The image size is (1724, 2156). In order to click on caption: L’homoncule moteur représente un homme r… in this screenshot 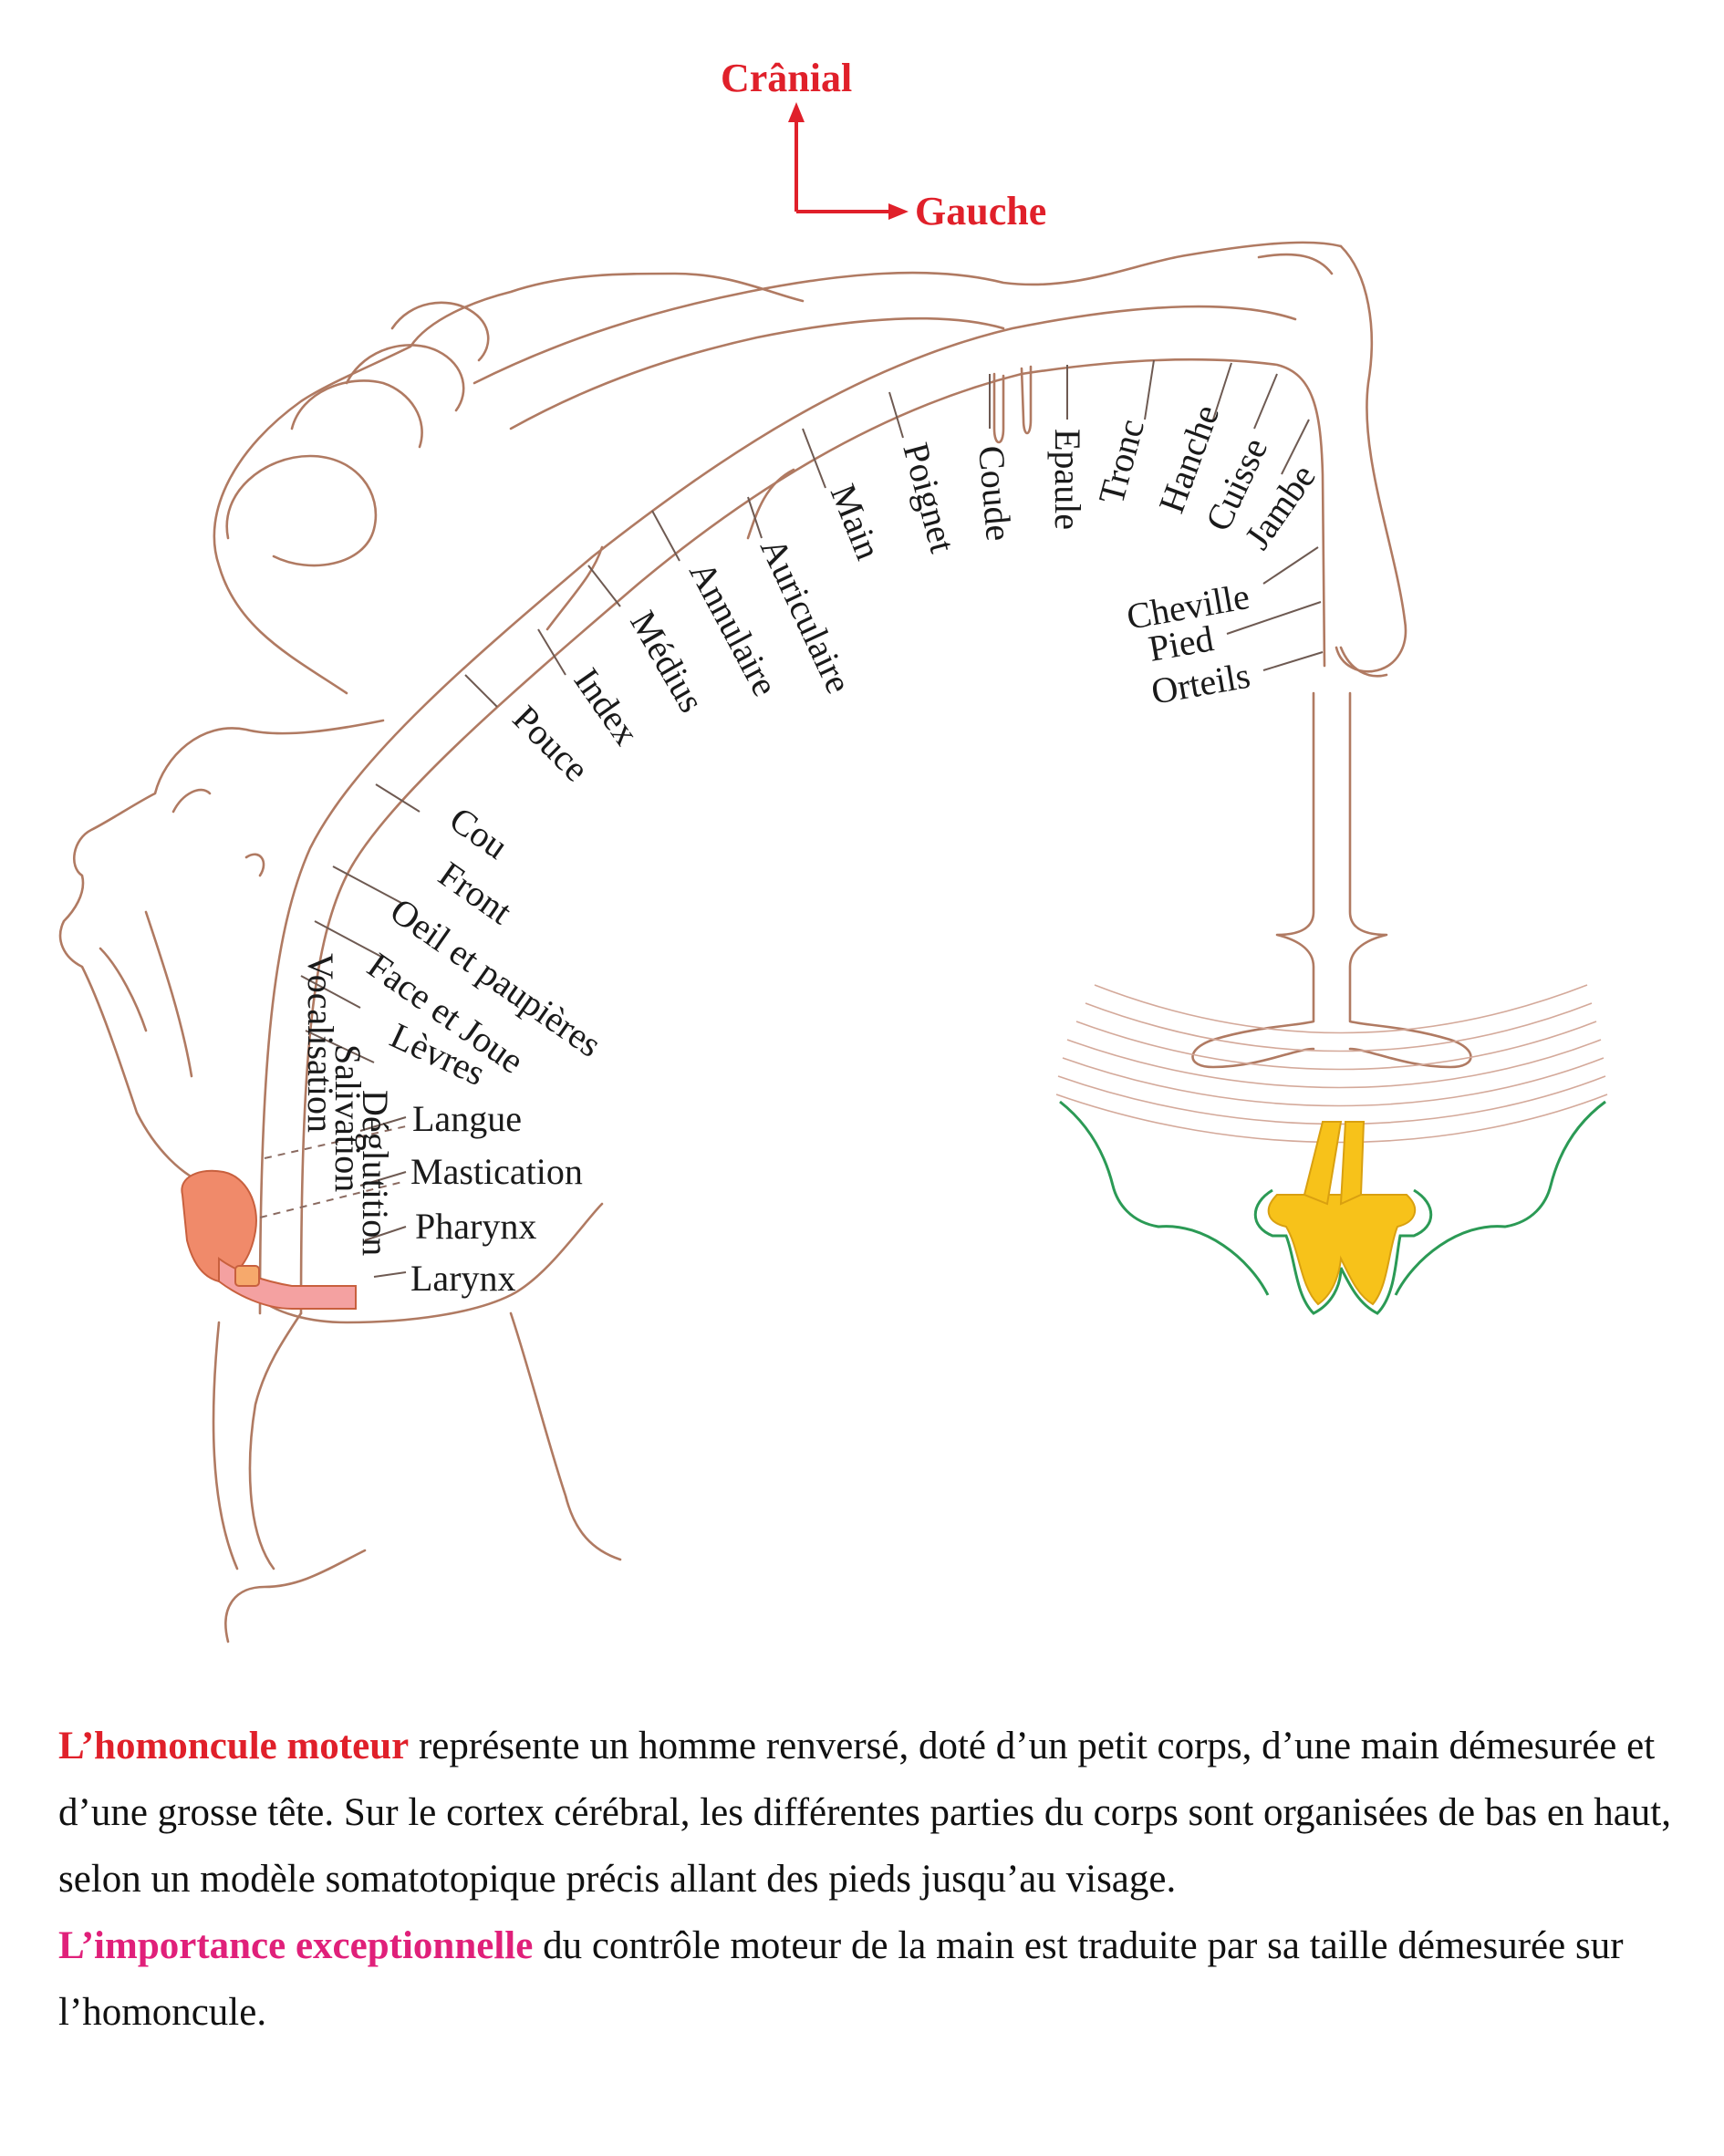, I will do `click(874, 1879)`.